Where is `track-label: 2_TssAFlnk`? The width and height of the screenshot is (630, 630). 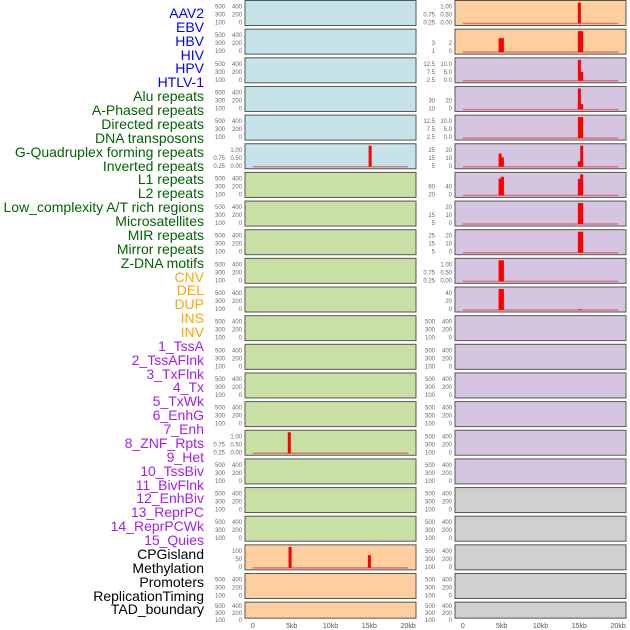 track-label: 2_TssAFlnk is located at coordinates (167, 359).